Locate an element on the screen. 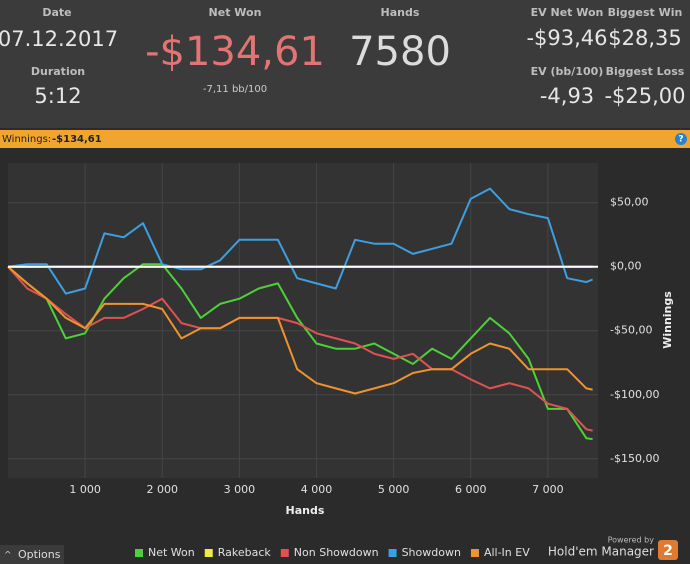 The height and width of the screenshot is (564, 690). y-tick-label: -$50,00 is located at coordinates (631, 330).